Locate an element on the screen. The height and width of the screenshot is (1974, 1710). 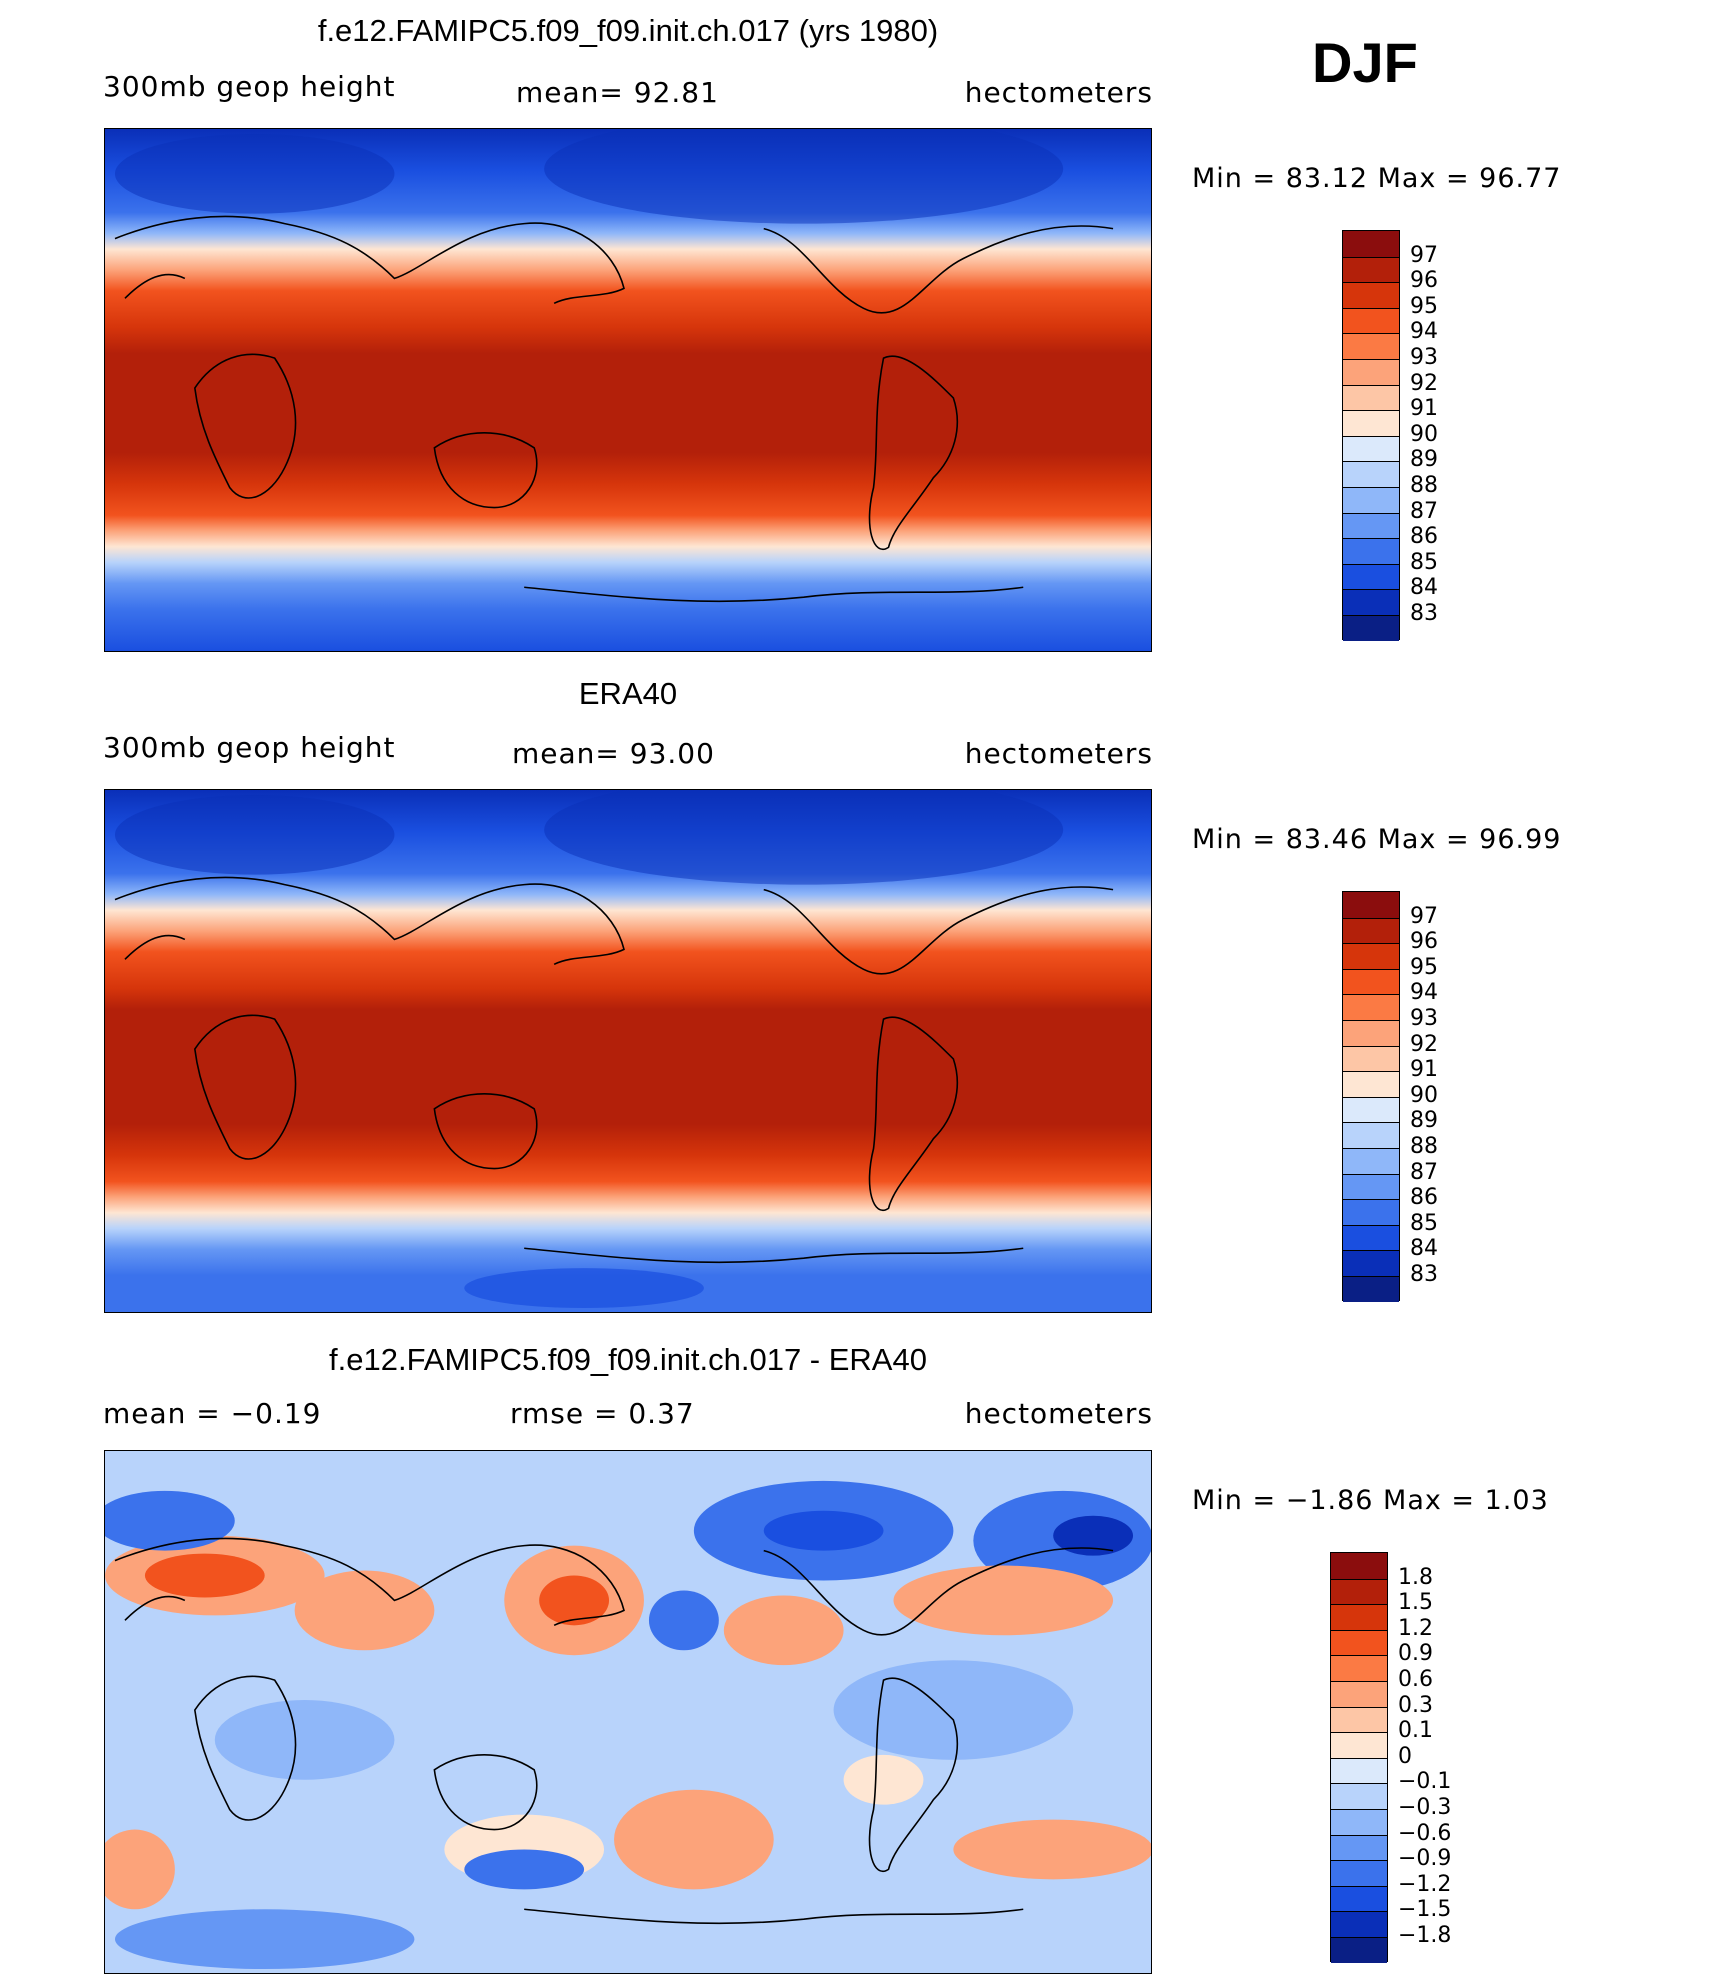
colorbar-label: 0.9 is located at coordinates (1415, 1654).